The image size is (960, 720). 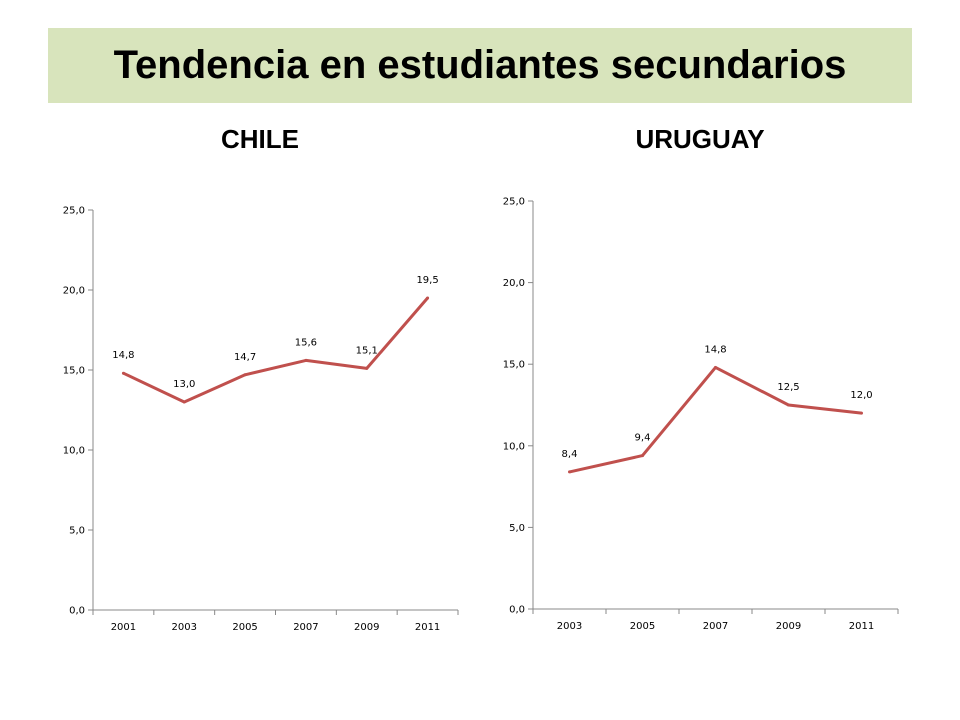 I want to click on page-title: Tendencia en estudiantes secundarios, so click(x=480, y=65).